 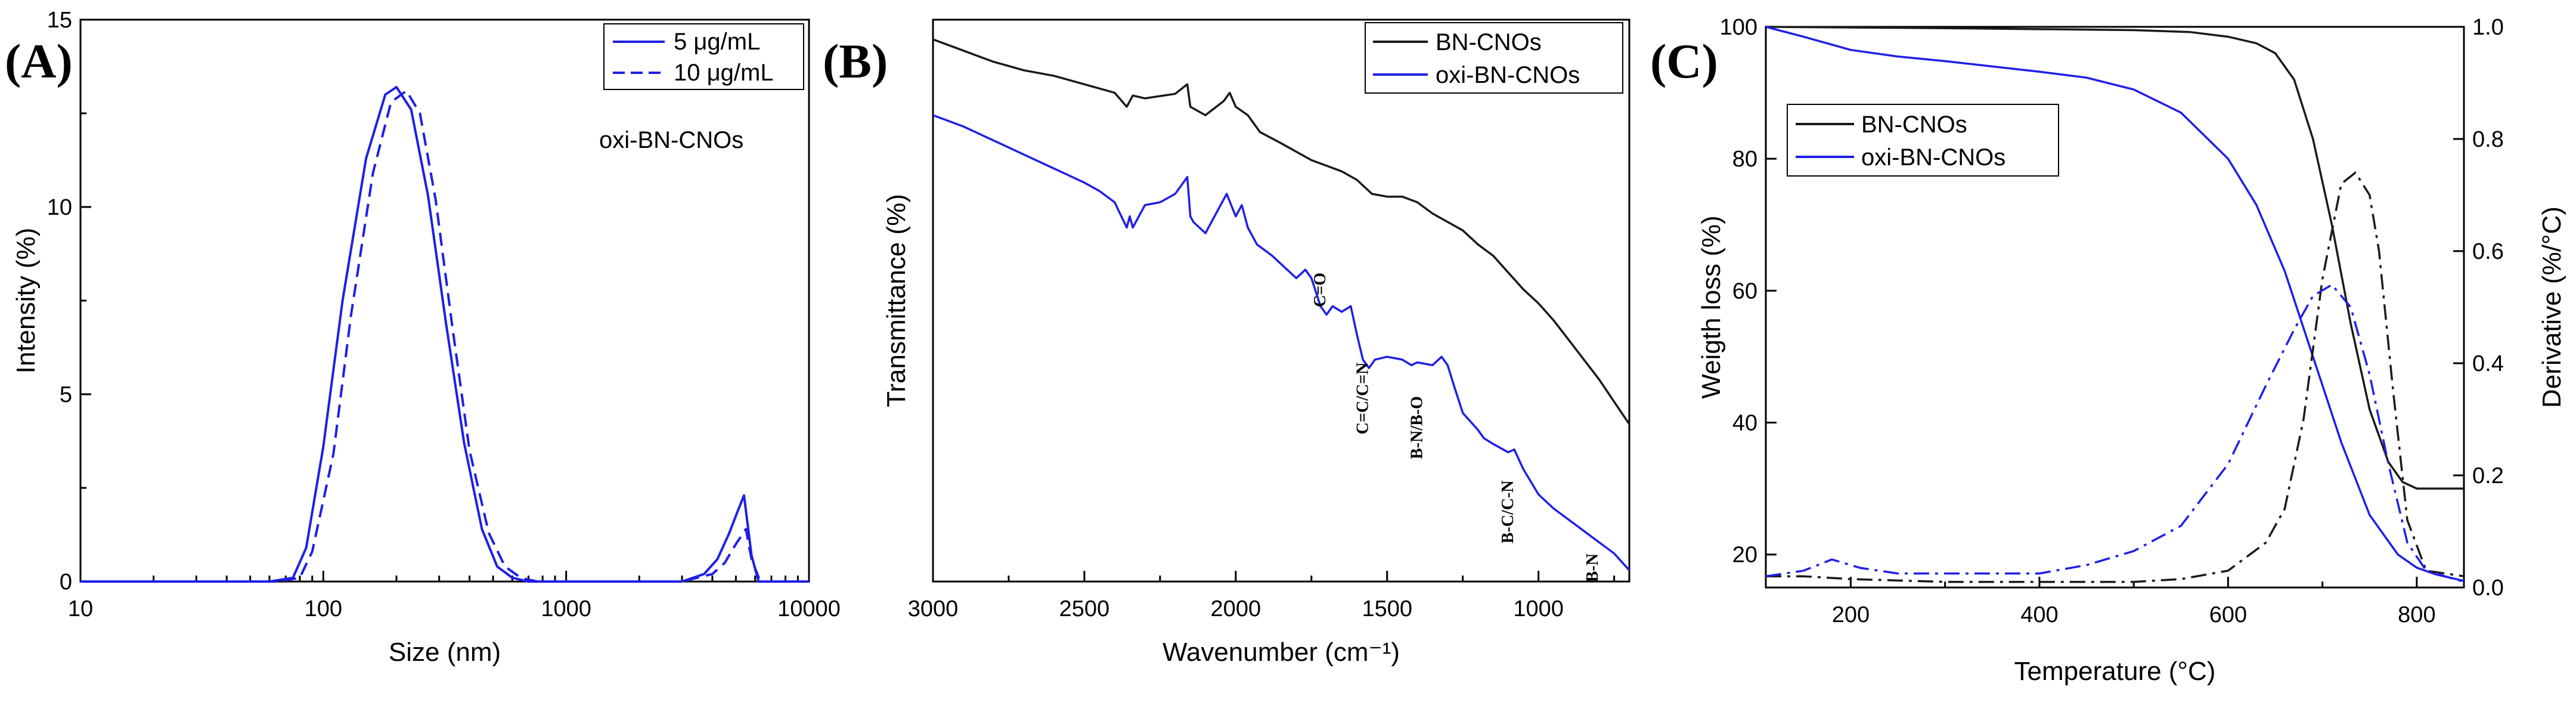 I want to click on y-tick-label: 0, so click(x=66, y=582).